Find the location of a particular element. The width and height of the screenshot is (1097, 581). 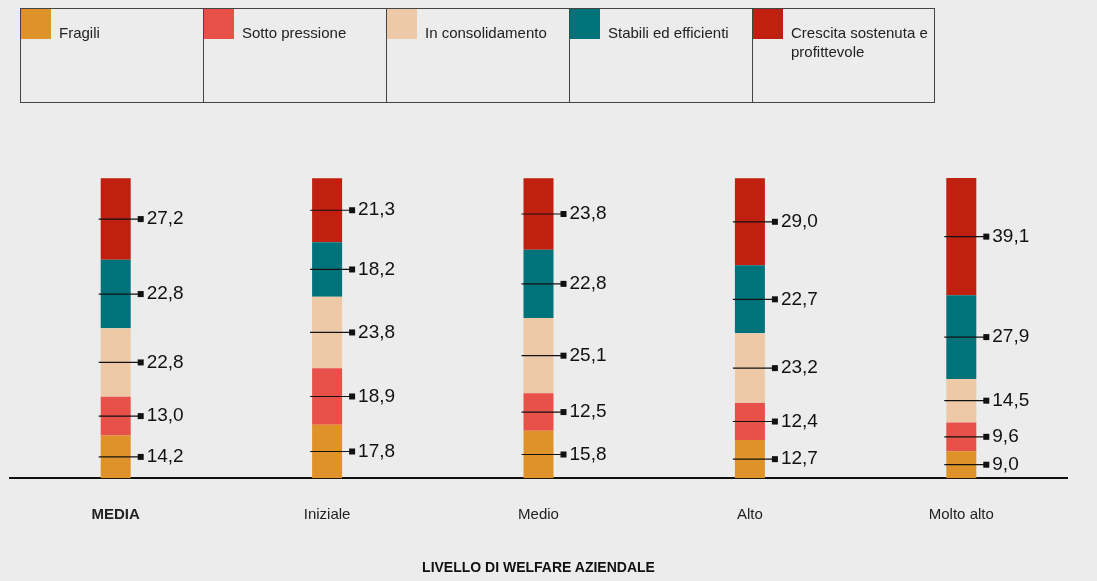

data-label: 21,3 is located at coordinates (377, 209).